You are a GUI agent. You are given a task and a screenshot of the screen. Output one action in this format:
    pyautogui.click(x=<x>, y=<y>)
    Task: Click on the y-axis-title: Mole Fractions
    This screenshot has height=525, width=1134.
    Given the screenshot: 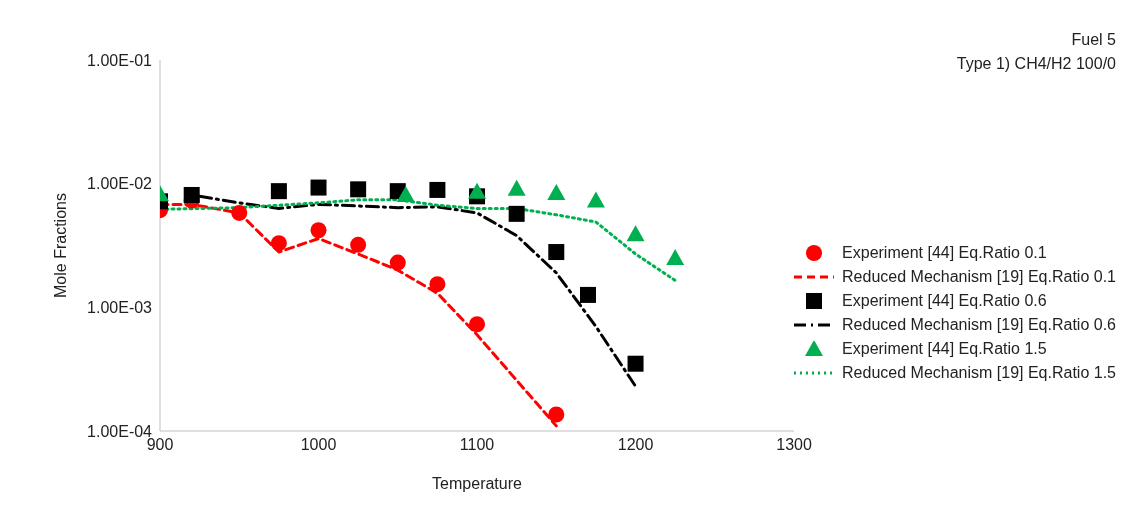 What is the action you would take?
    pyautogui.click(x=60, y=245)
    